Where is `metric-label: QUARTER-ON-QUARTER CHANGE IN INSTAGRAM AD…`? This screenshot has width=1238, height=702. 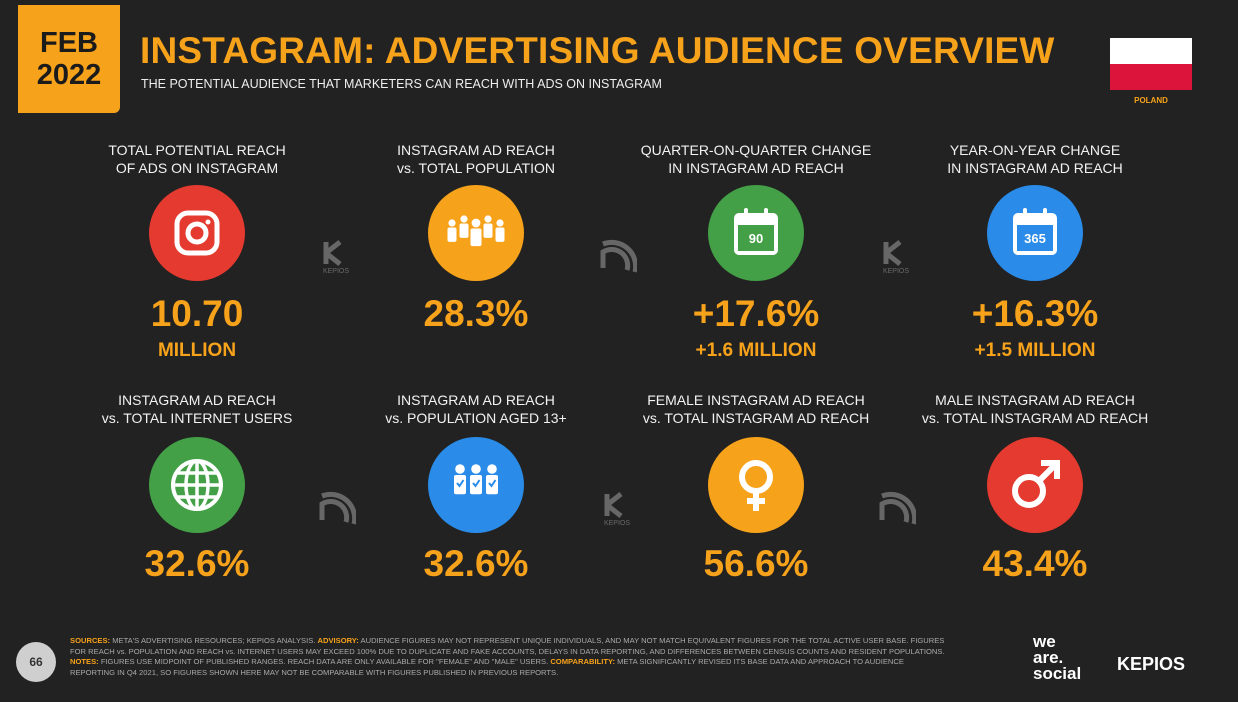
metric-label: QUARTER-ON-QUARTER CHANGE IN INSTAGRAM AD… is located at coordinates (756, 159).